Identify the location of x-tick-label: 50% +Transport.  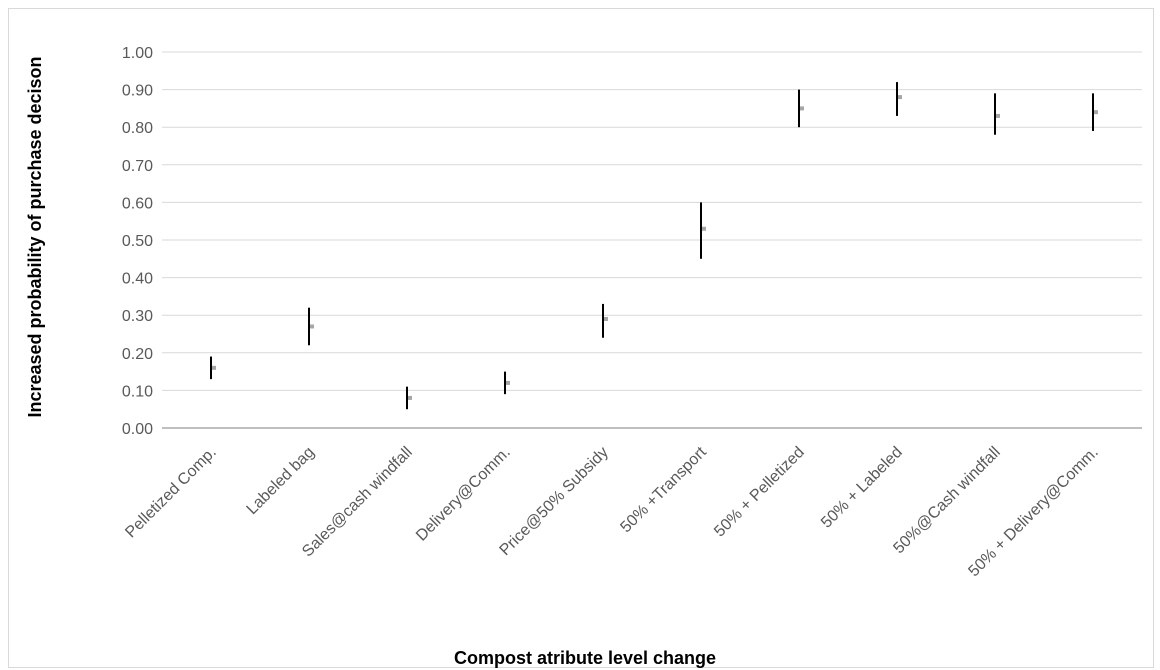
(663, 489).